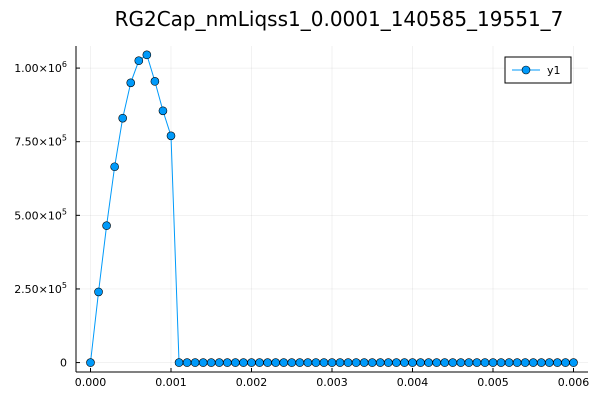  I want to click on y-tick-mantissa: 7.50×10, so click(38, 142).